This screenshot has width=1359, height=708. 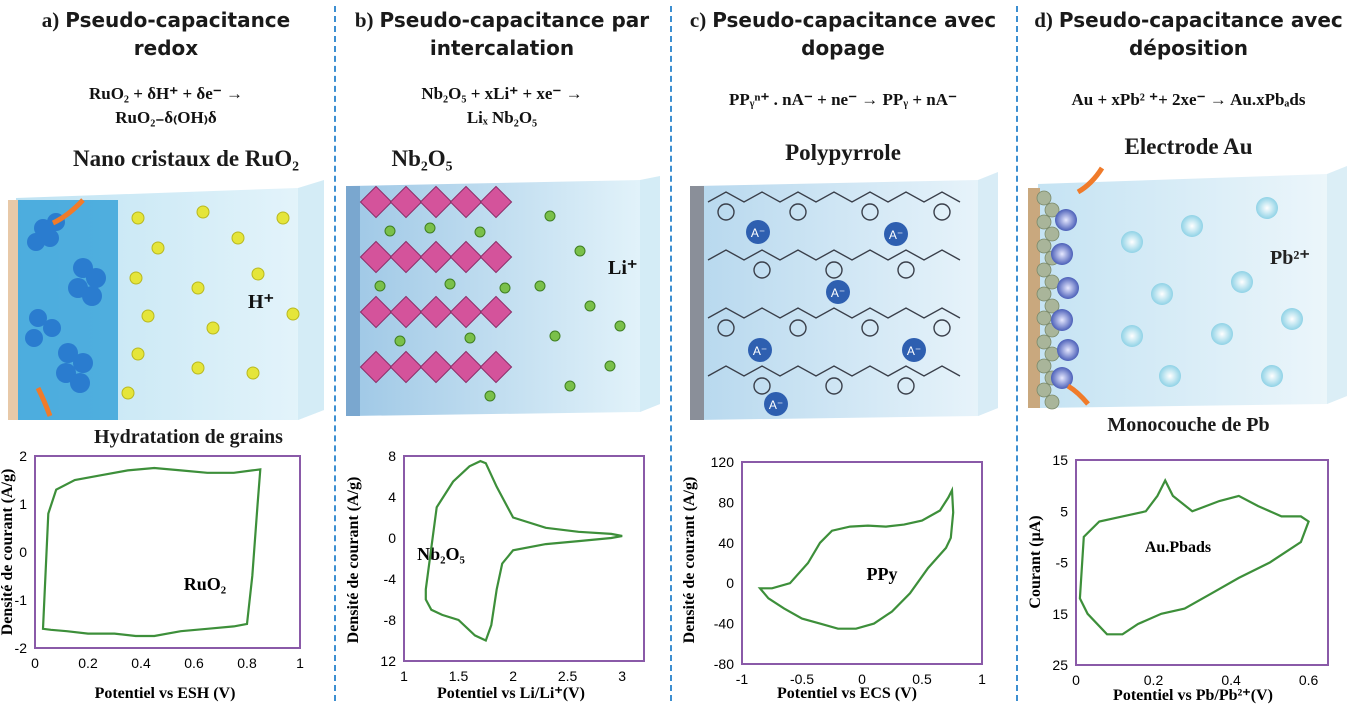 What do you see at coordinates (776, 405) in the screenshot?
I see `anion-label-6: A⁻` at bounding box center [776, 405].